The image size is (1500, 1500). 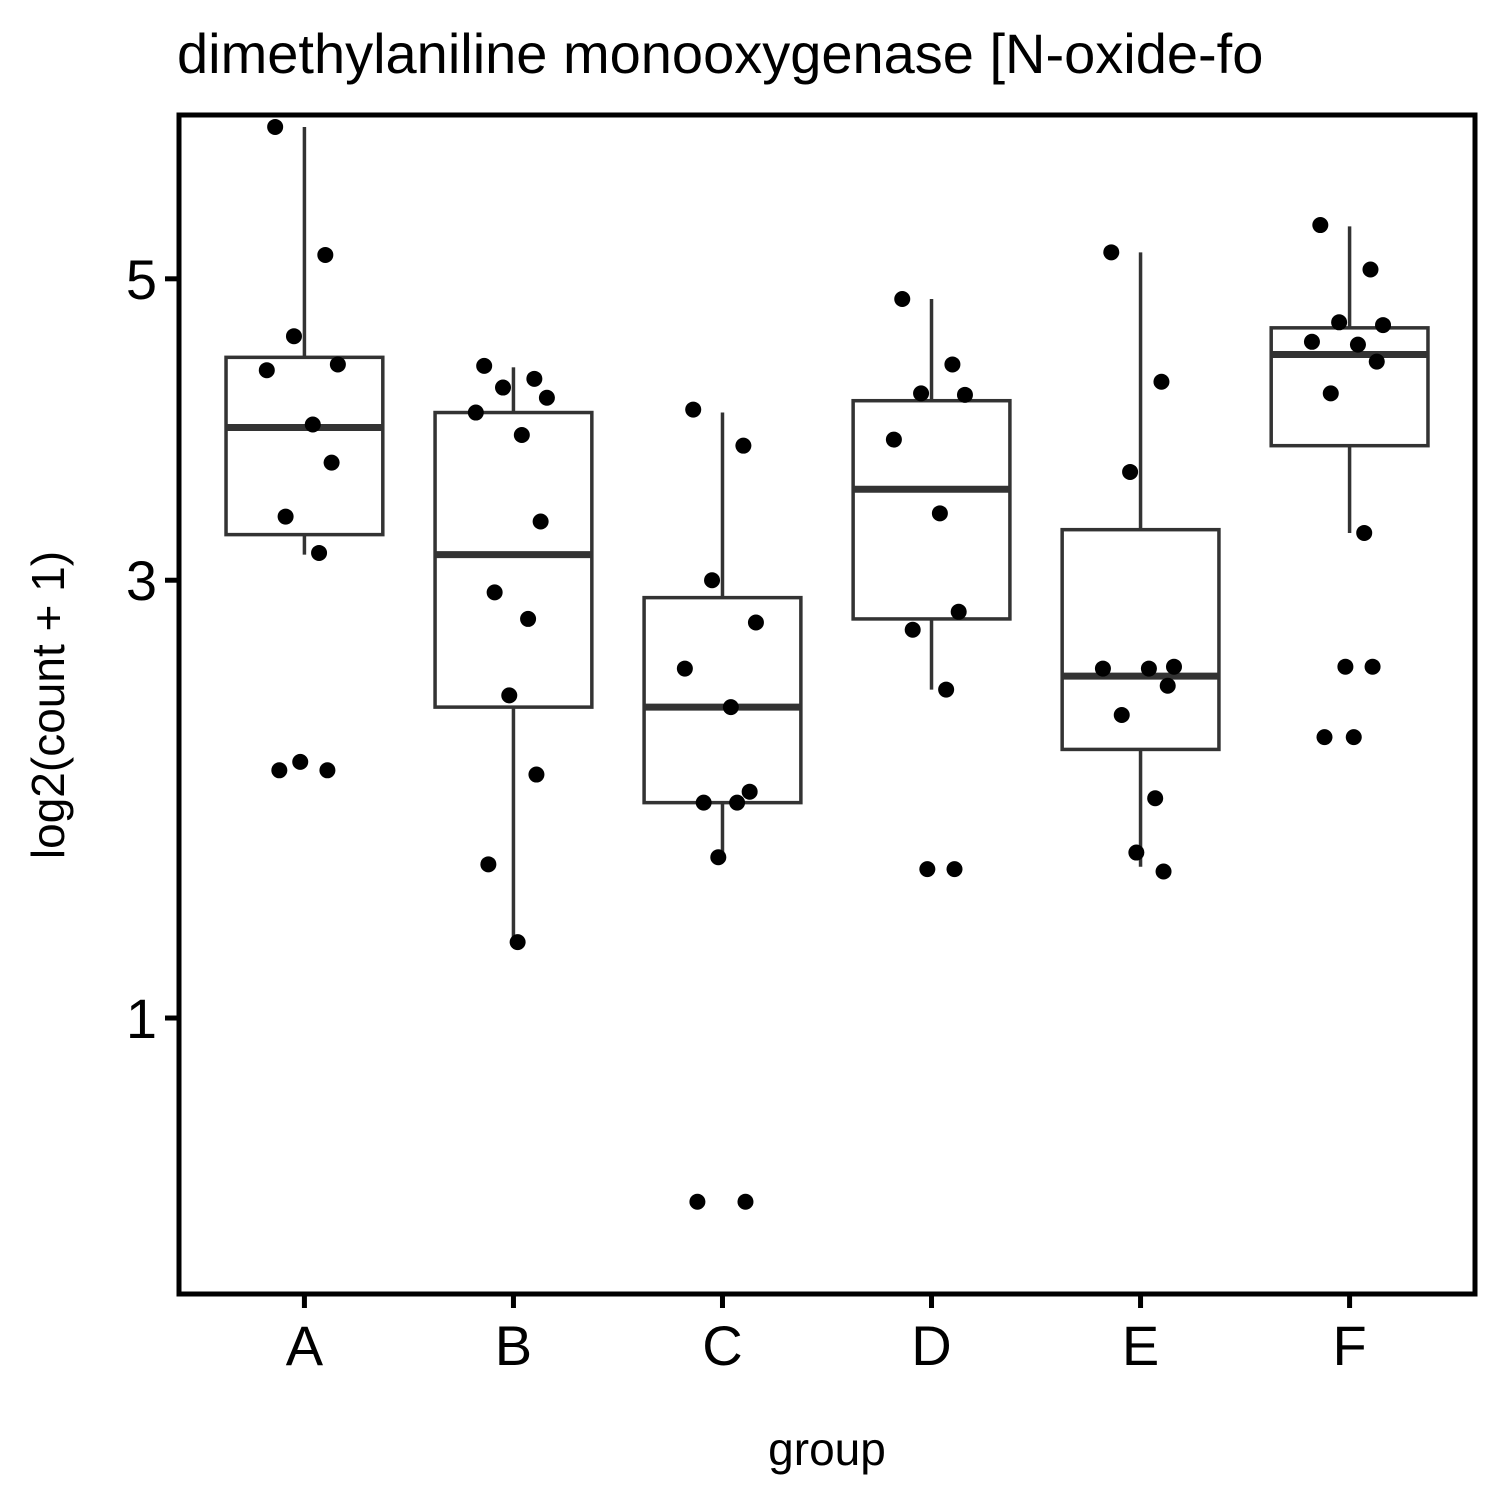 I want to click on box-d, so click(x=931, y=509).